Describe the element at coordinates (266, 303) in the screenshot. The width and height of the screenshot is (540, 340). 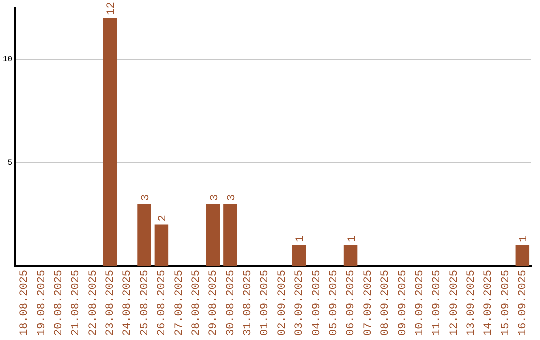
I see `x-tick-label: 01.09.2025` at that location.